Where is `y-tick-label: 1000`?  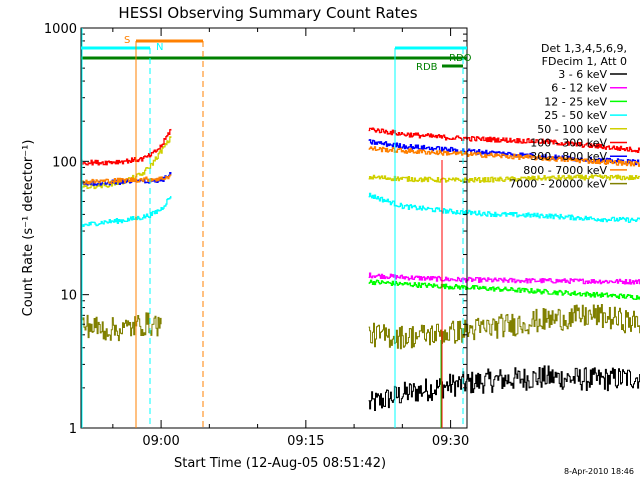 y-tick-label: 1000 is located at coordinates (60, 29).